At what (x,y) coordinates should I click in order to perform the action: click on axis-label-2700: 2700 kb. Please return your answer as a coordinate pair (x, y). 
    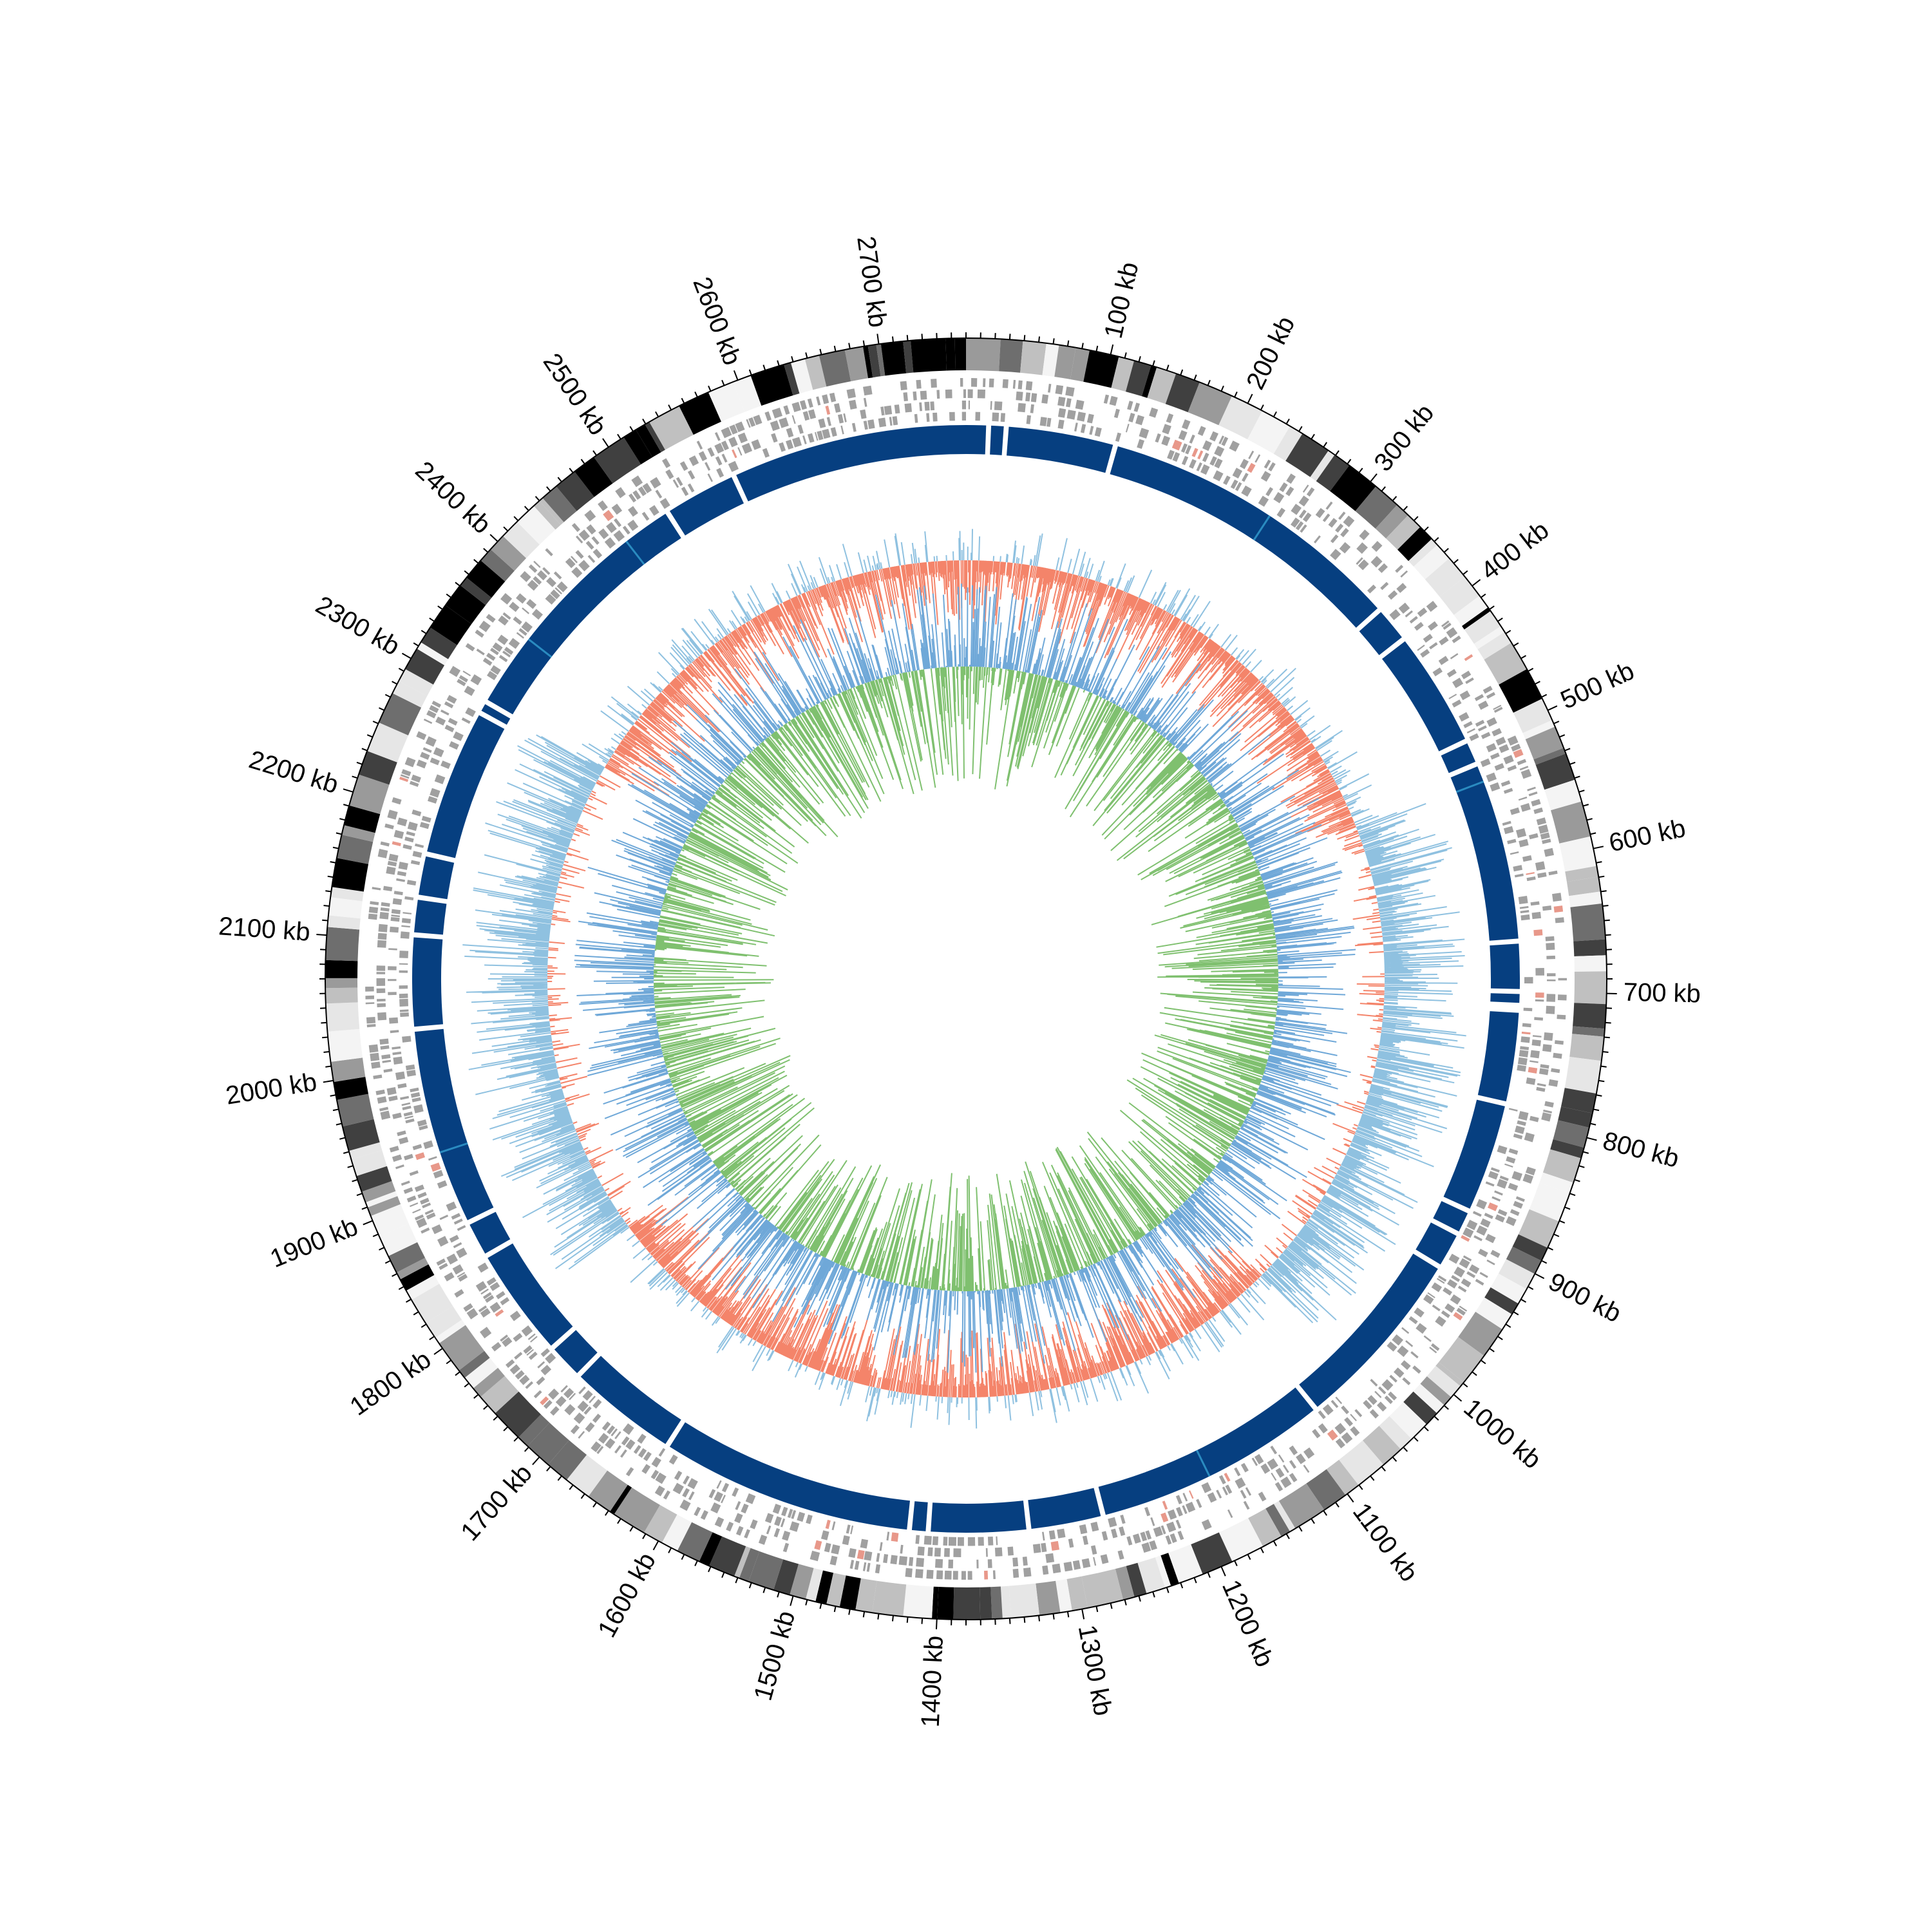
    Looking at the image, I should click on (872, 281).